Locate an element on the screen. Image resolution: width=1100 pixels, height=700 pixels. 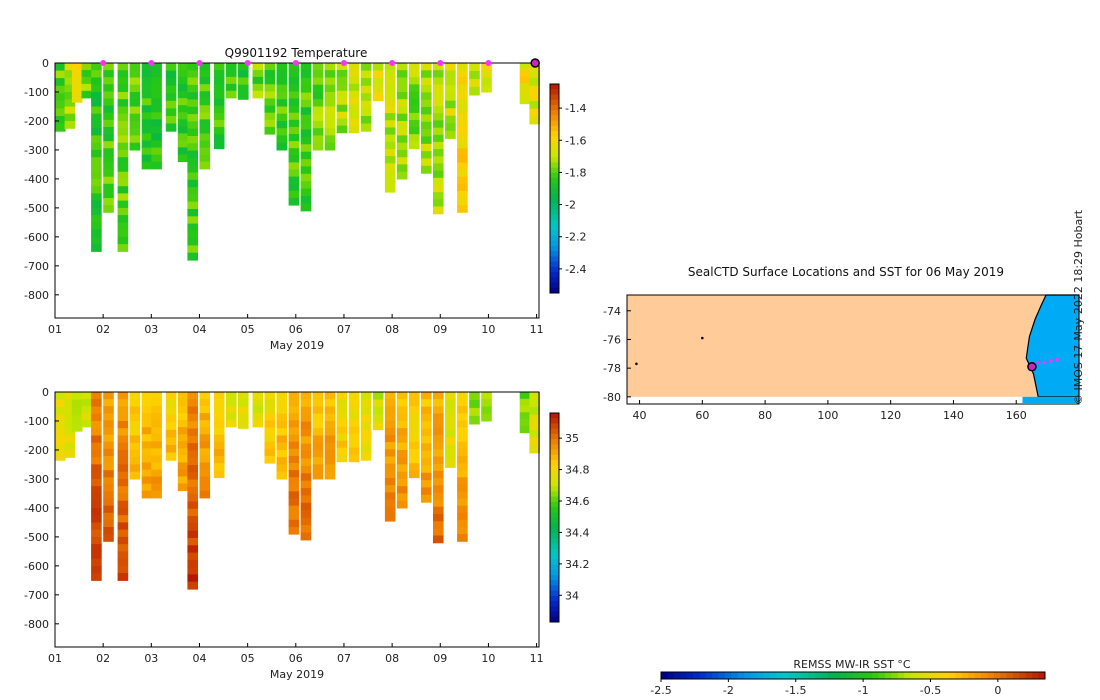
map-x-tick-label: 120 is located at coordinates (890, 415).